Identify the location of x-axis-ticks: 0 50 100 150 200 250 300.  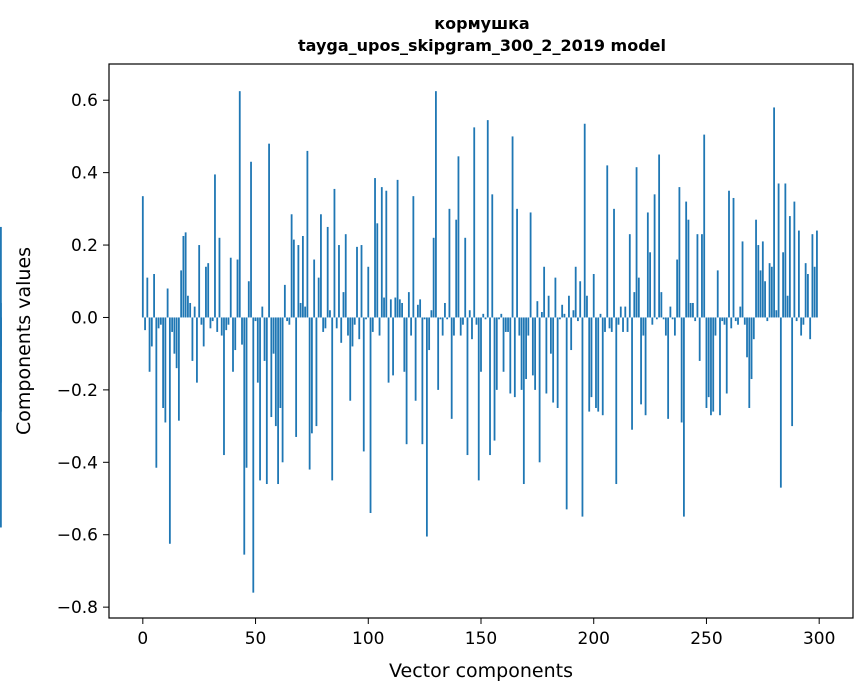
(486, 633).